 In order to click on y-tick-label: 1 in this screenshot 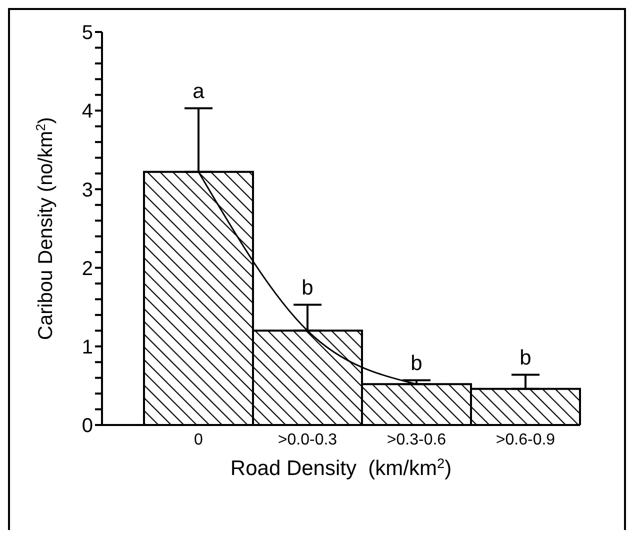, I will do `click(87, 347)`.